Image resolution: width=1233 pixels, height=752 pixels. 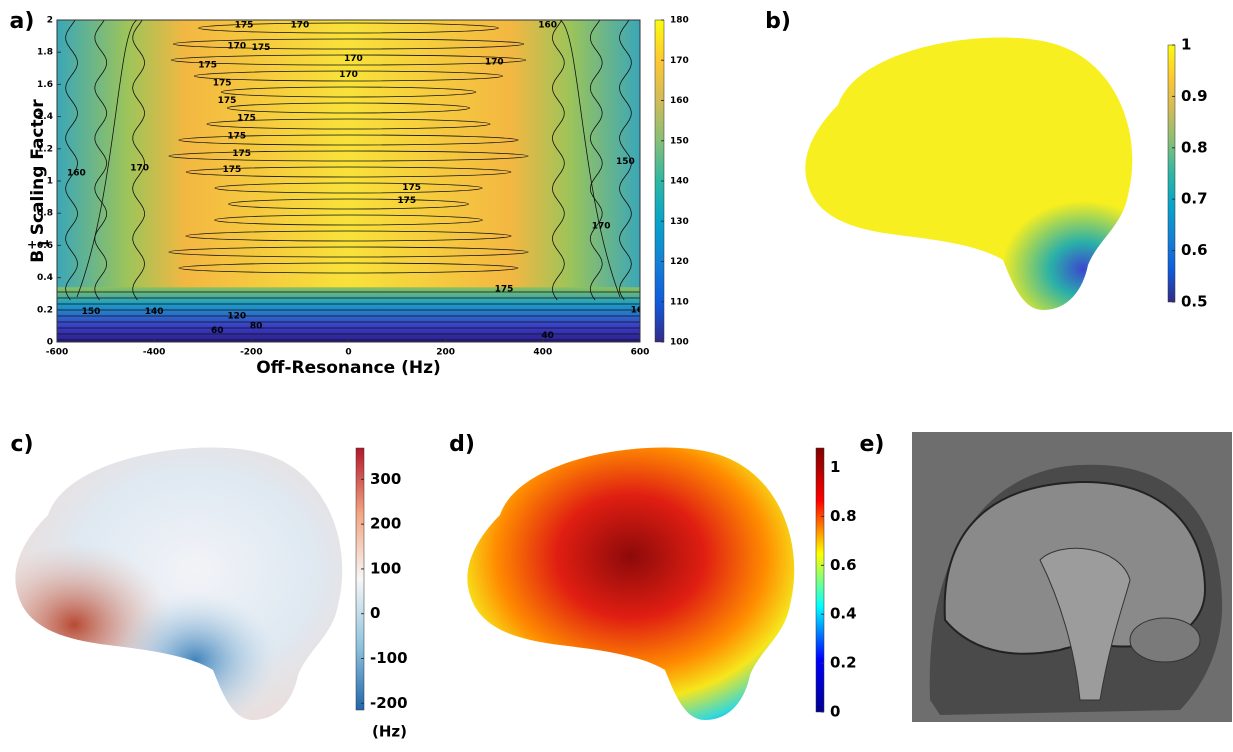 What do you see at coordinates (679, 21) in the screenshot?
I see `colorbar-tick-label: 180` at bounding box center [679, 21].